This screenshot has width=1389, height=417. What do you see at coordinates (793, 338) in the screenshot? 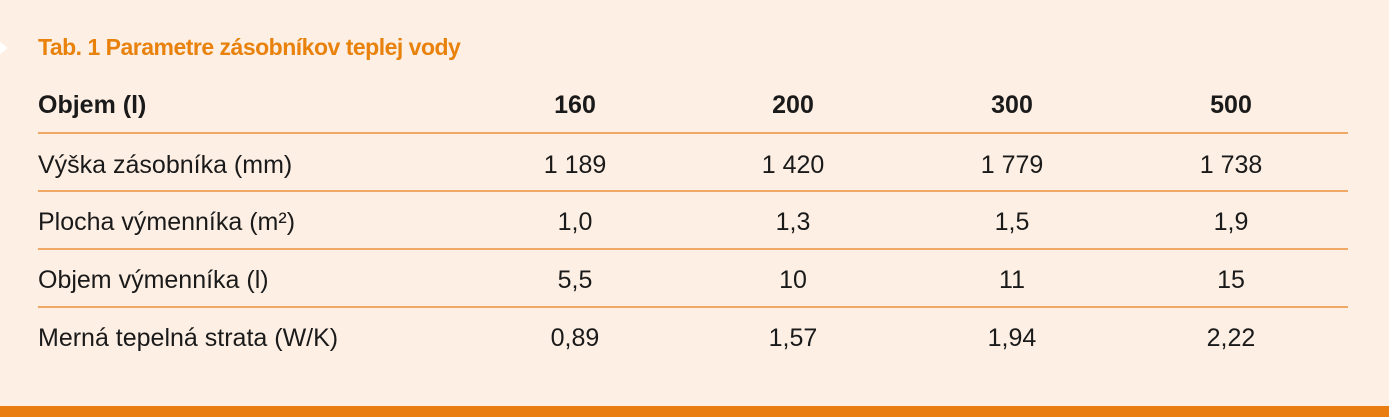
I see `cell-value: 1,57` at bounding box center [793, 338].